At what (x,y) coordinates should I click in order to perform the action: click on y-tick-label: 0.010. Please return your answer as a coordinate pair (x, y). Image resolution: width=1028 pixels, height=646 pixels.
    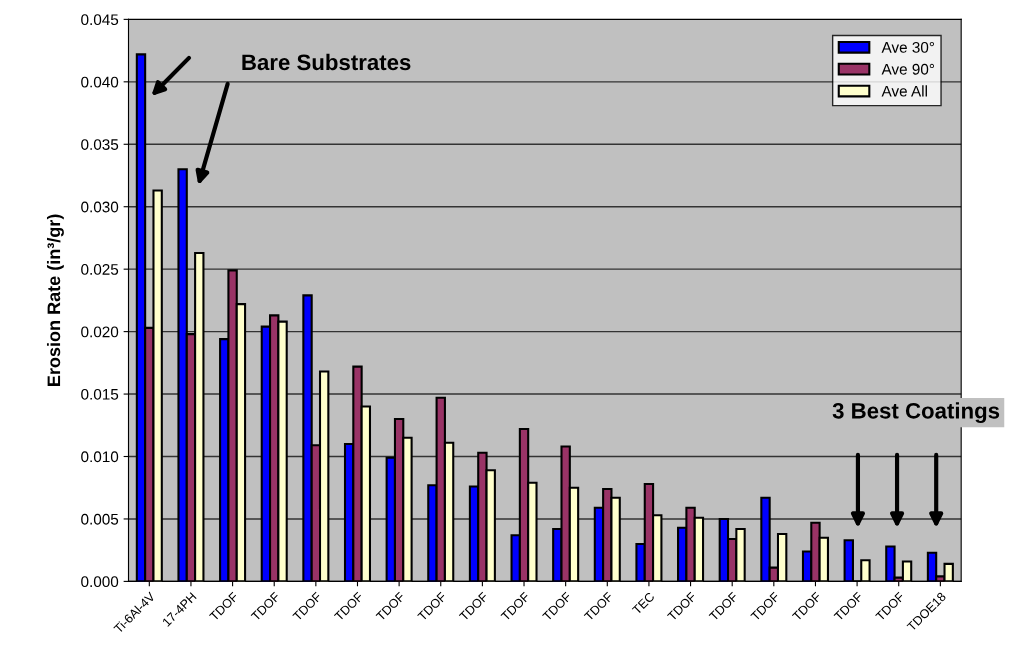
    Looking at the image, I should click on (100, 457).